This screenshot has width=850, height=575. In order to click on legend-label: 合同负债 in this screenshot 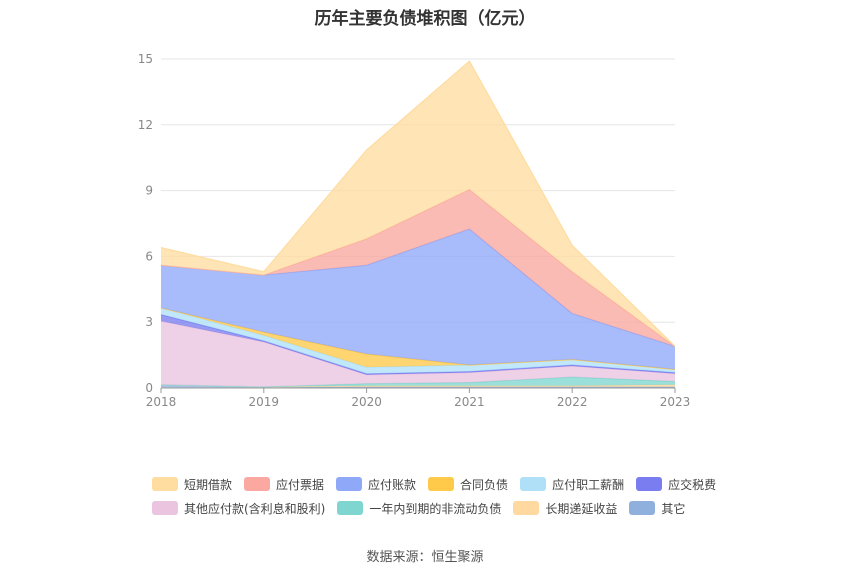, I will do `click(484, 484)`.